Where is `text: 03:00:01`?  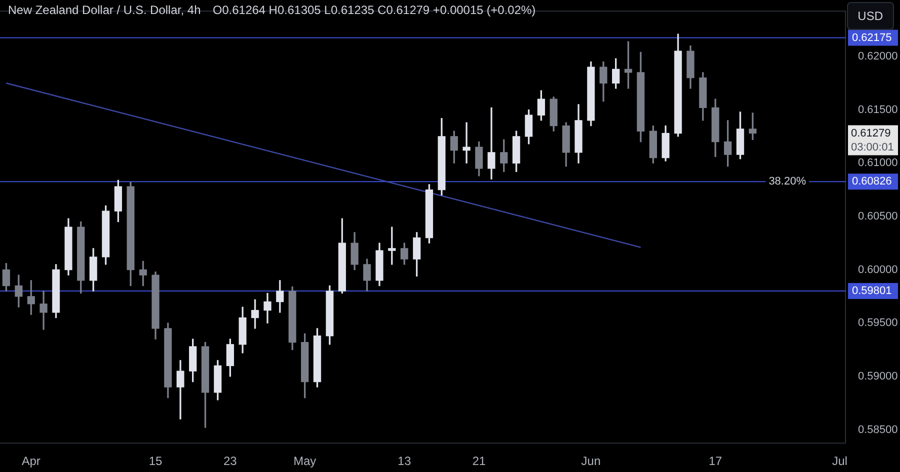 text: 03:00:01 is located at coordinates (872, 147).